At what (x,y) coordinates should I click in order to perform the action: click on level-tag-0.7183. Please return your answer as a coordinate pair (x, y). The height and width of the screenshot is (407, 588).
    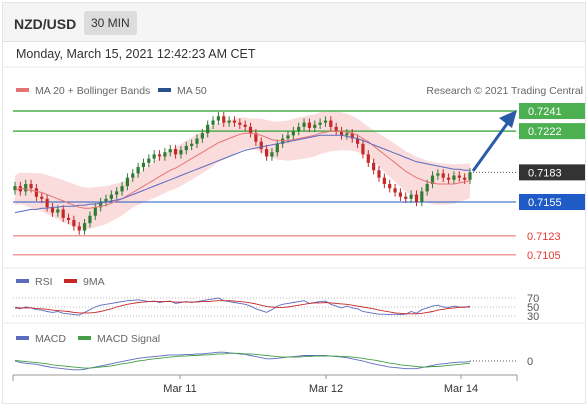
    Looking at the image, I should click on (552, 172).